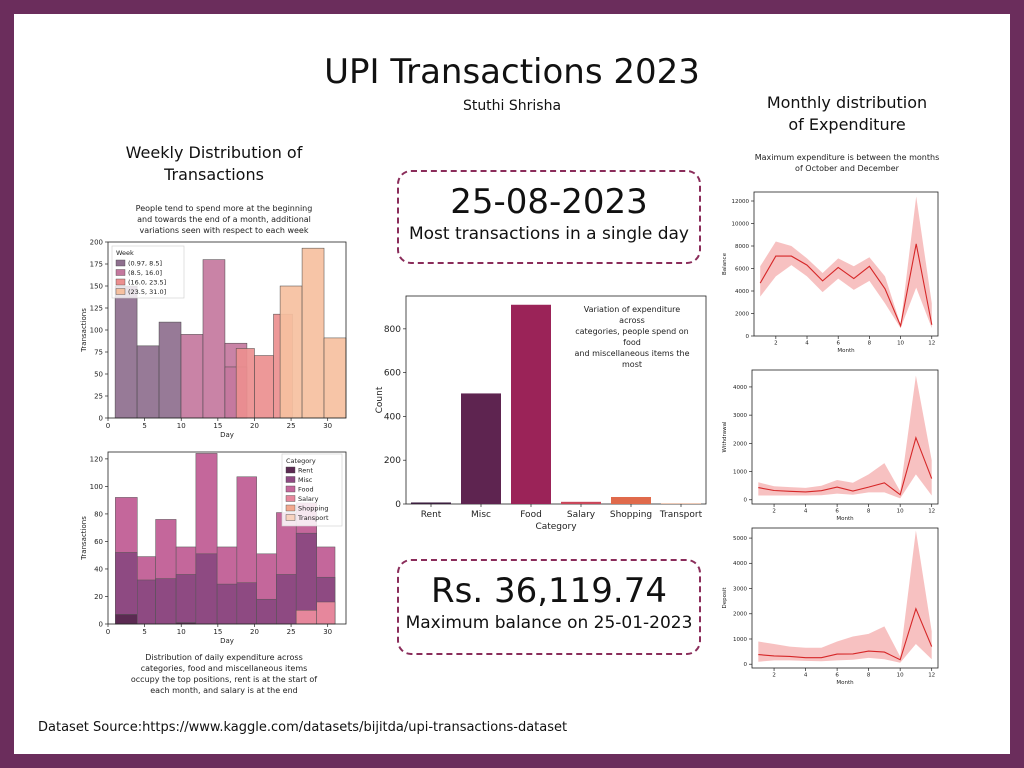 Image resolution: width=1024 pixels, height=768 pixels. What do you see at coordinates (549, 623) in the screenshot?
I see `kpi-max-balance-label: Maximum balance on 25-01-2023` at bounding box center [549, 623].